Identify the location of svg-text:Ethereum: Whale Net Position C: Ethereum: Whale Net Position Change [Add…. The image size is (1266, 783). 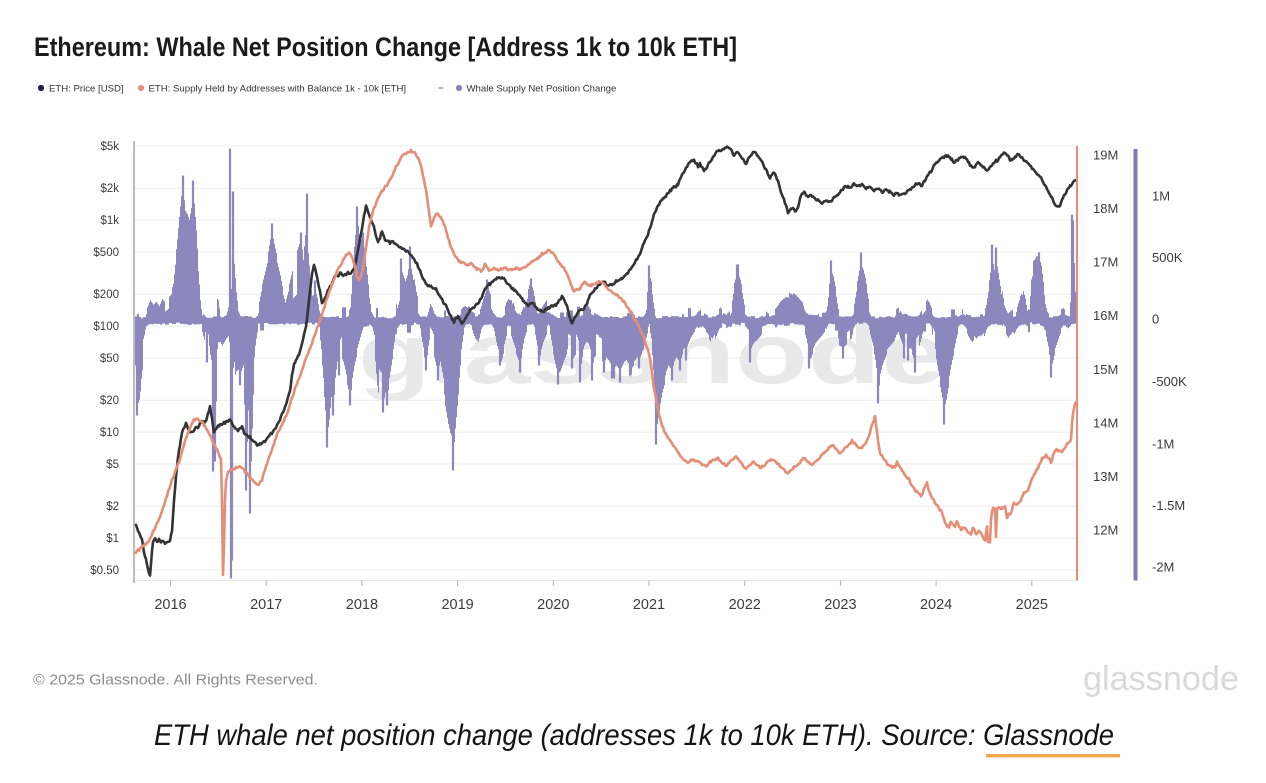
(385, 47).